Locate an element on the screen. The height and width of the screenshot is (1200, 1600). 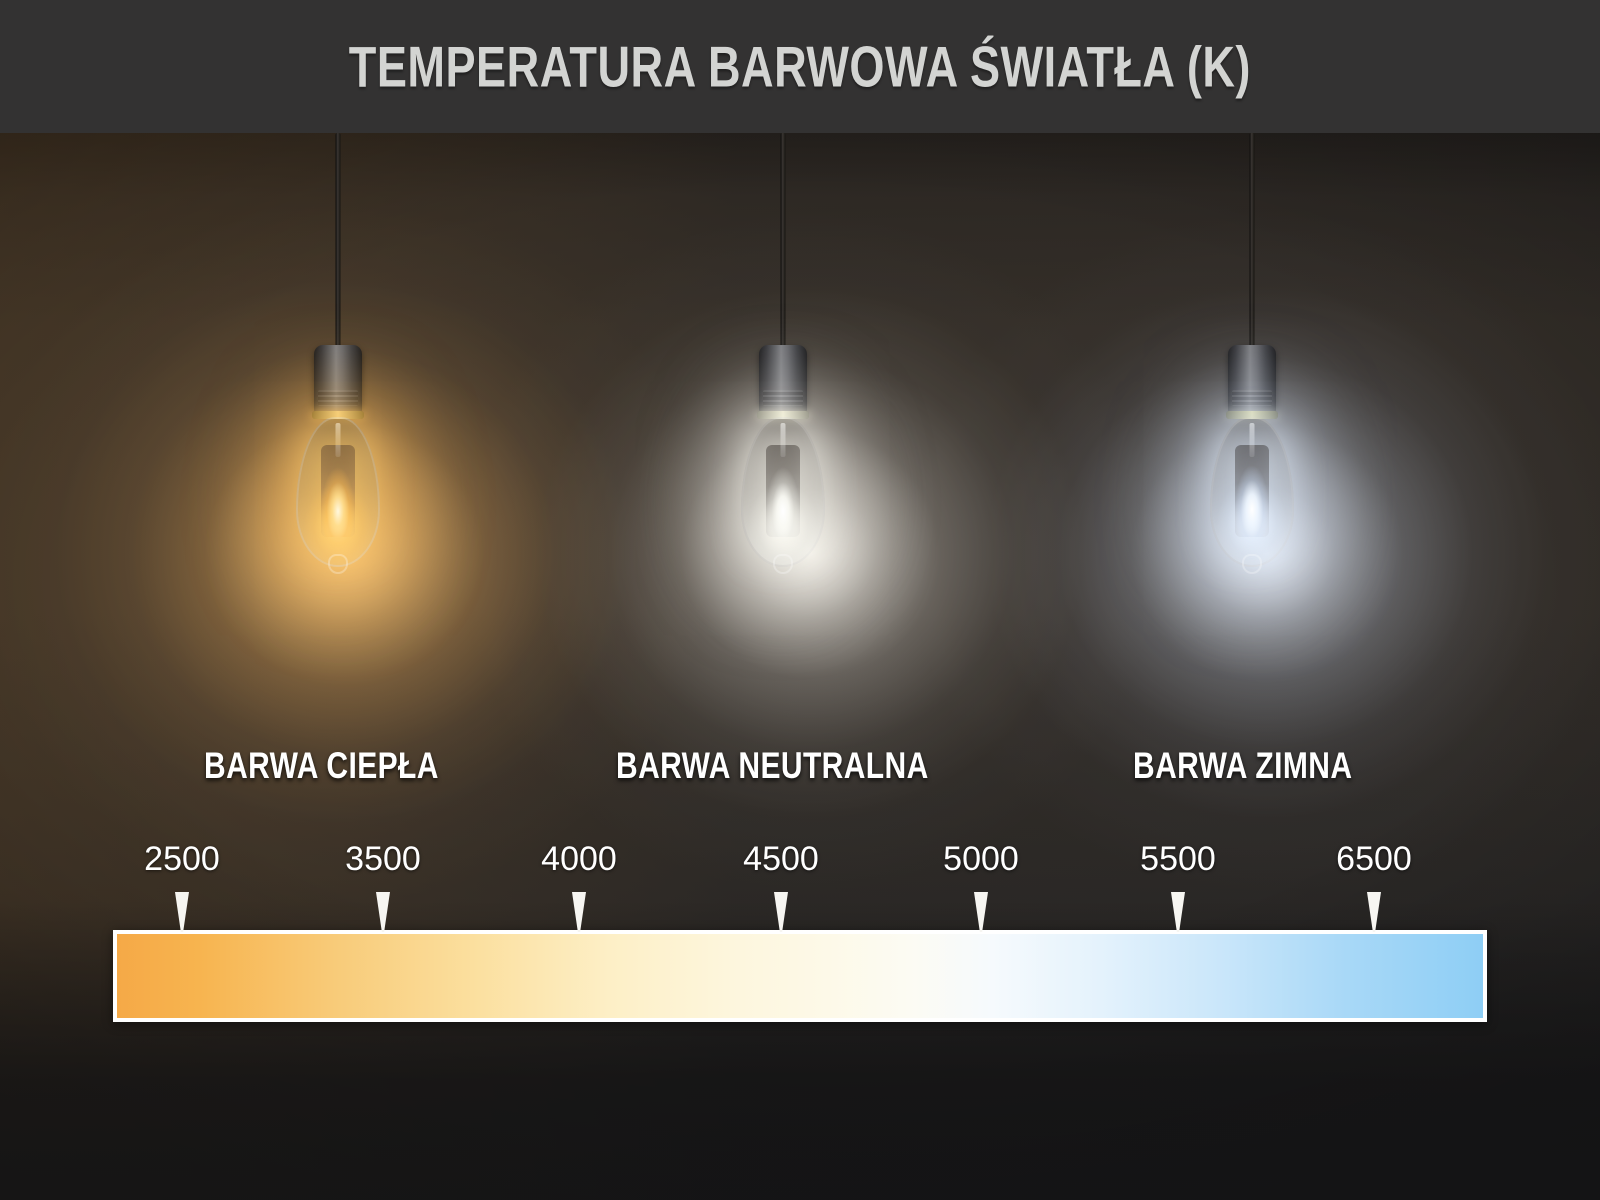
color-temperature-gradient is located at coordinates (800, 976).